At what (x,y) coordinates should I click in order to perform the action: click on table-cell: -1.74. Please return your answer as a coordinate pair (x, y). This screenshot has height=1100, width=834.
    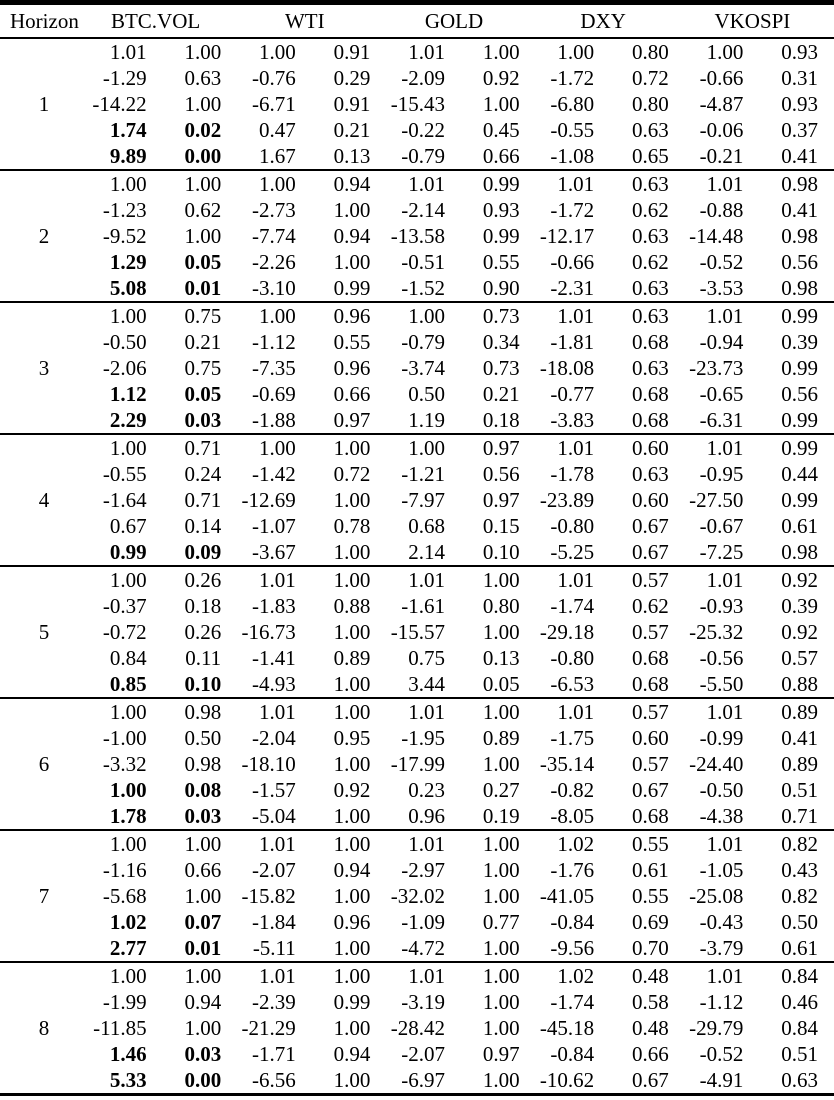
    Looking at the image, I should click on (572, 1002).